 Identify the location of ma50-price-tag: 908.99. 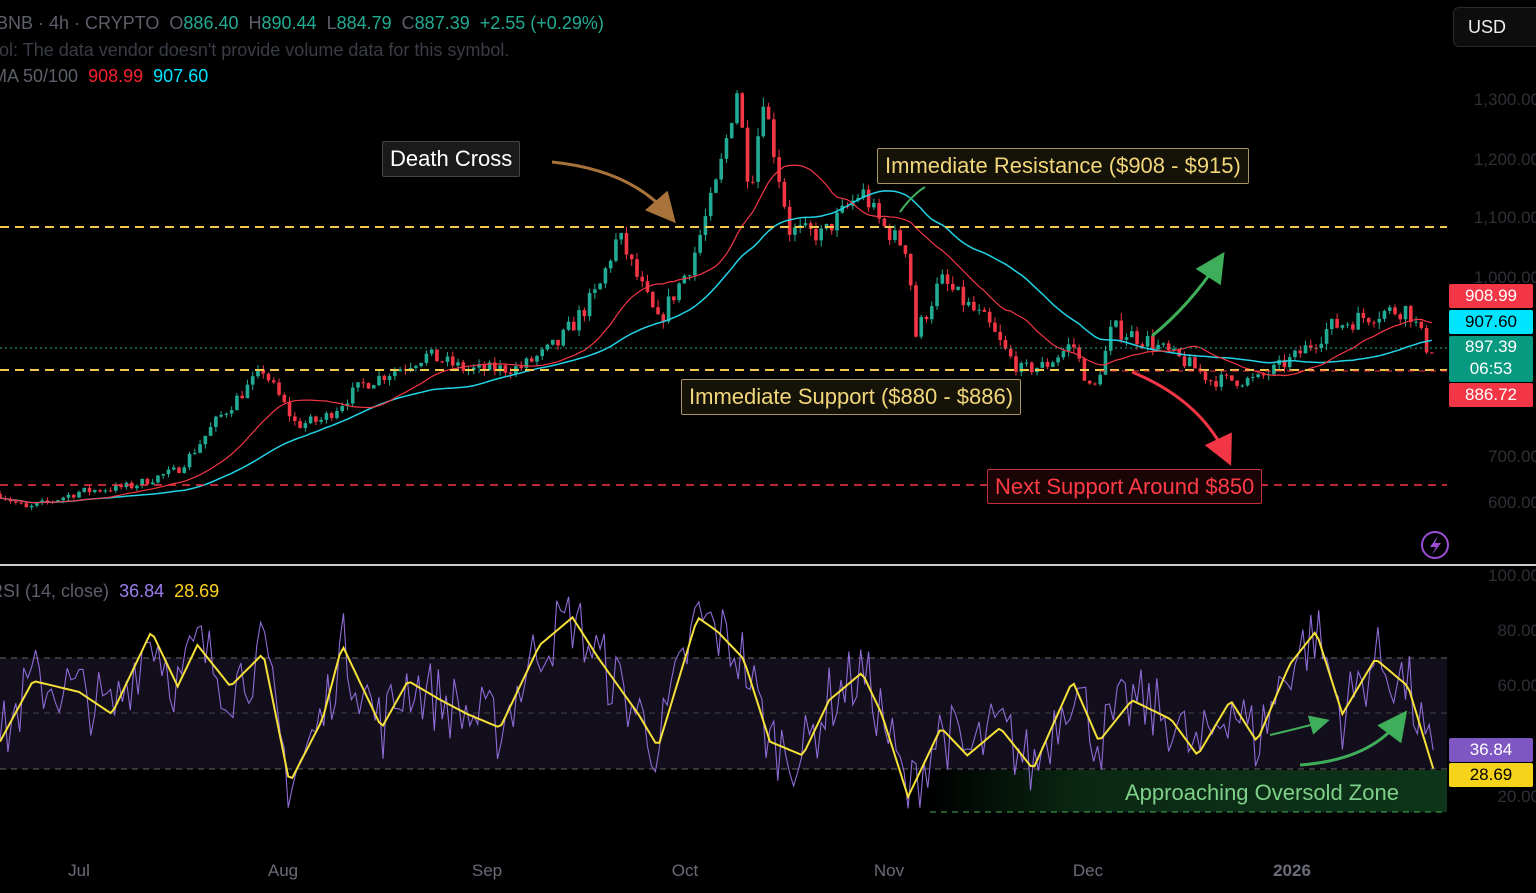
(1491, 296).